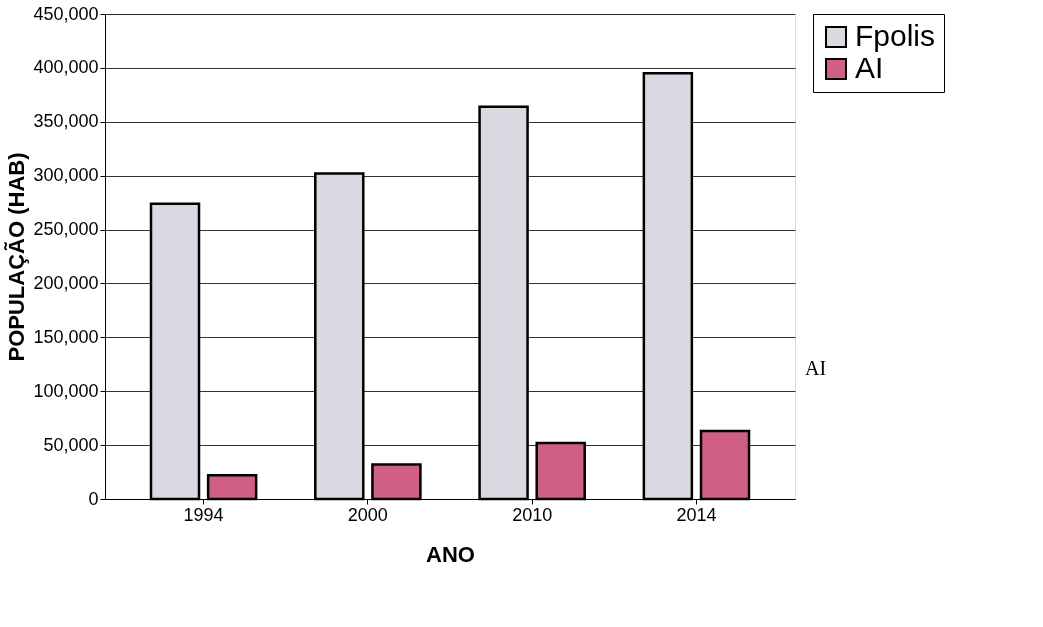 The image size is (1043, 627). I want to click on y-tick-label: 100,000, so click(66, 390).